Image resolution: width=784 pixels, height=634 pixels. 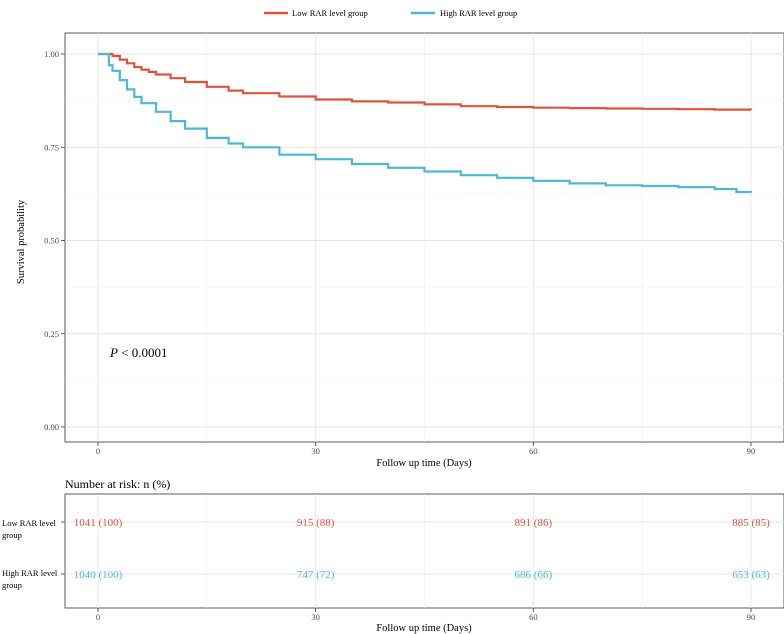 I want to click on y-tick-label: 0.50, so click(x=51, y=241).